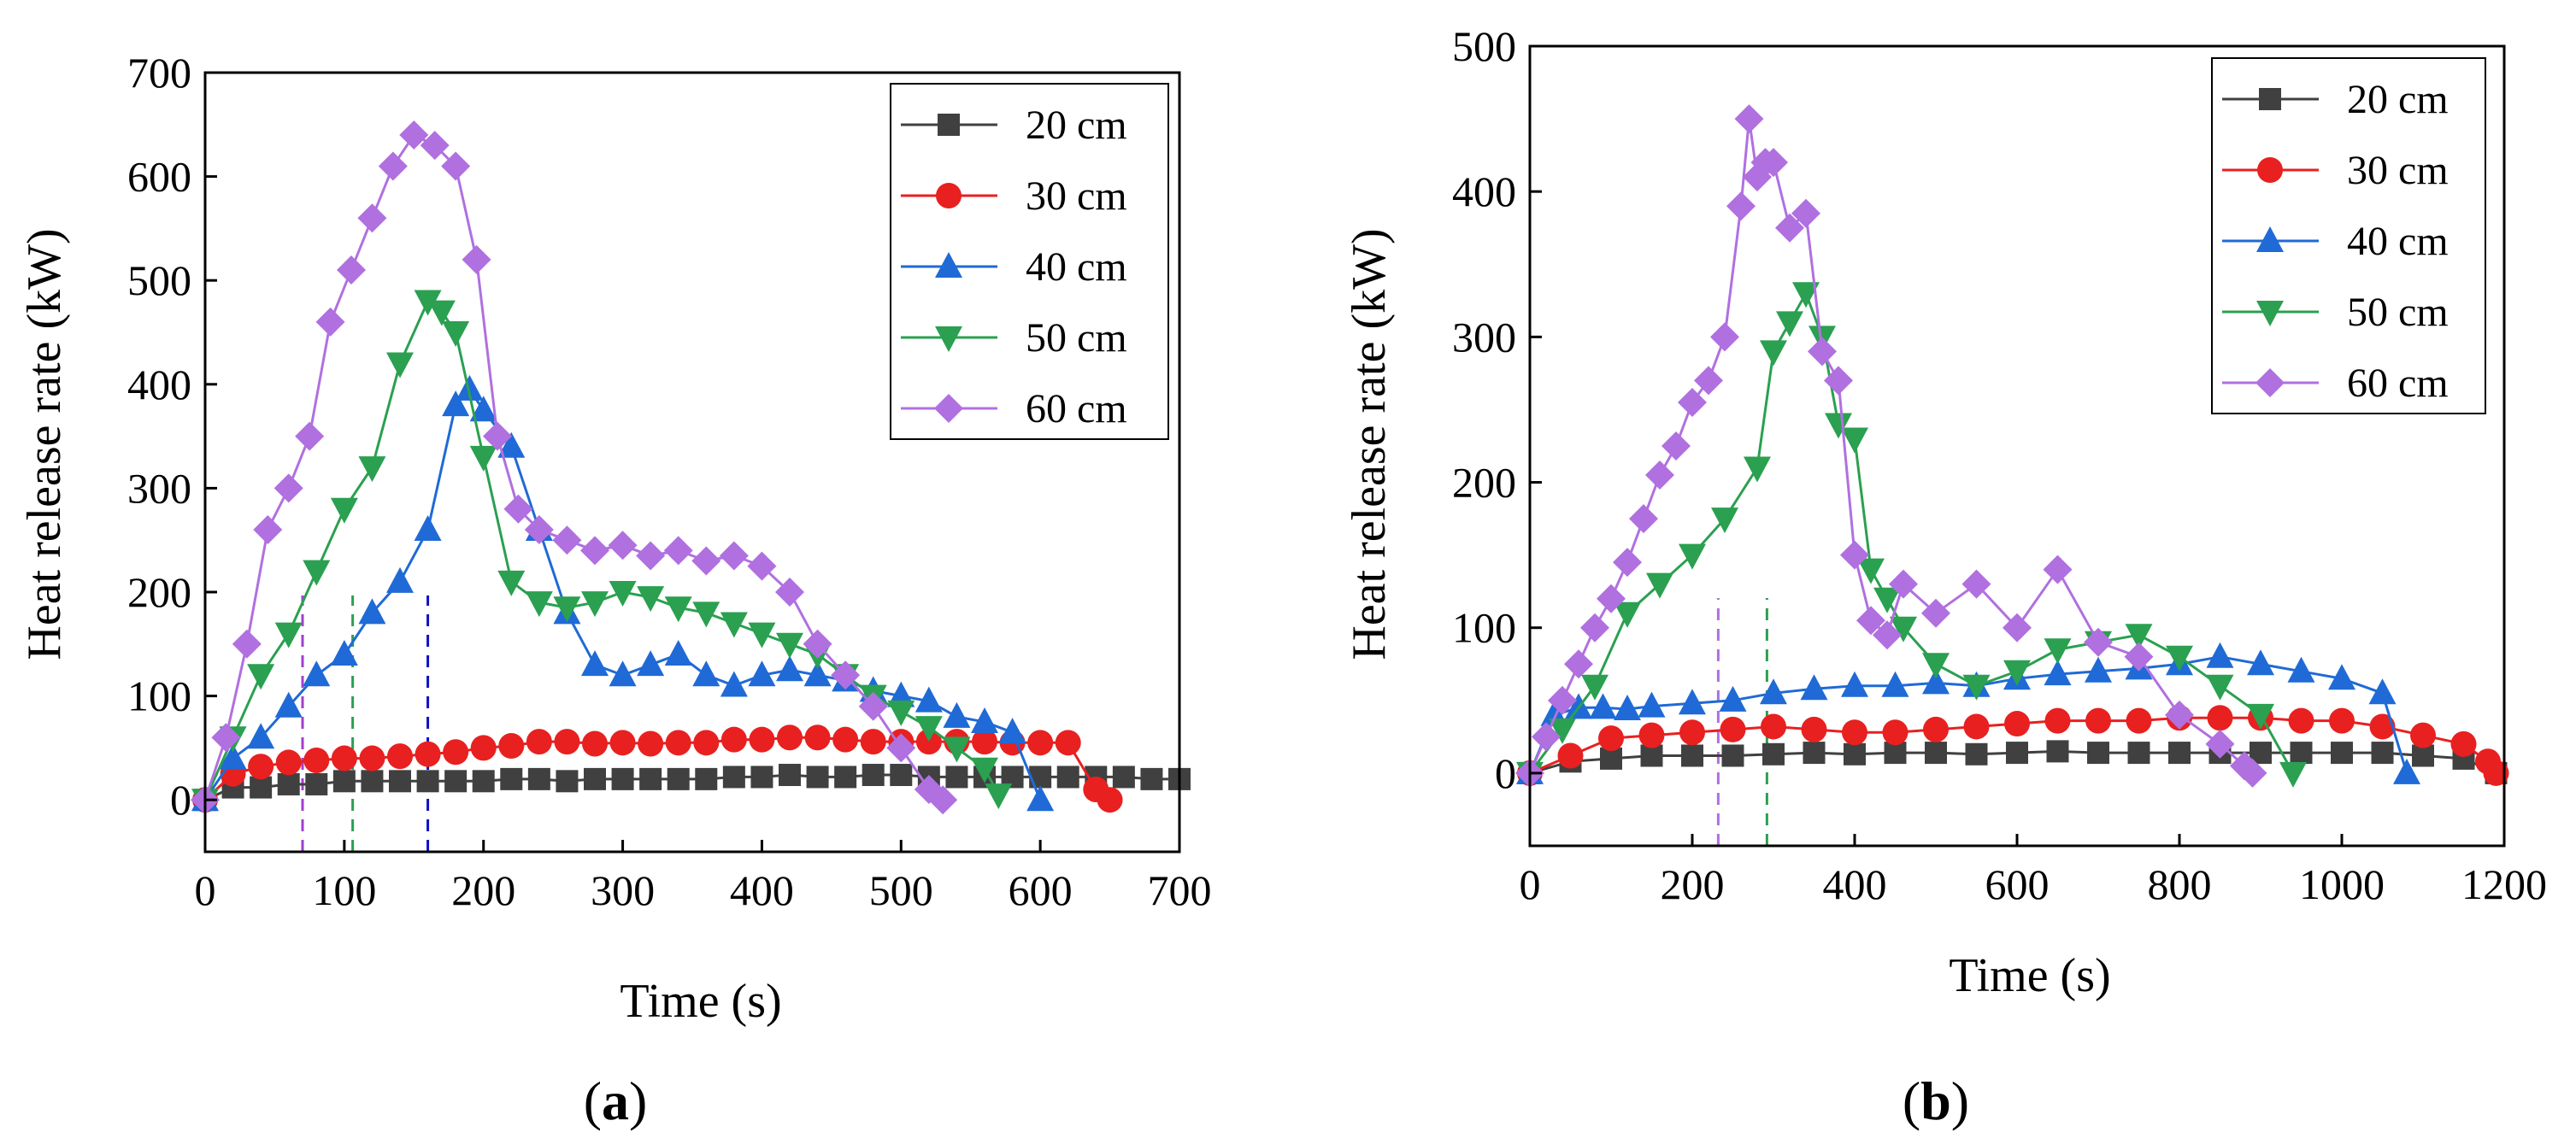 The height and width of the screenshot is (1144, 2576). I want to click on x-tick-label: 400, so click(1855, 884).